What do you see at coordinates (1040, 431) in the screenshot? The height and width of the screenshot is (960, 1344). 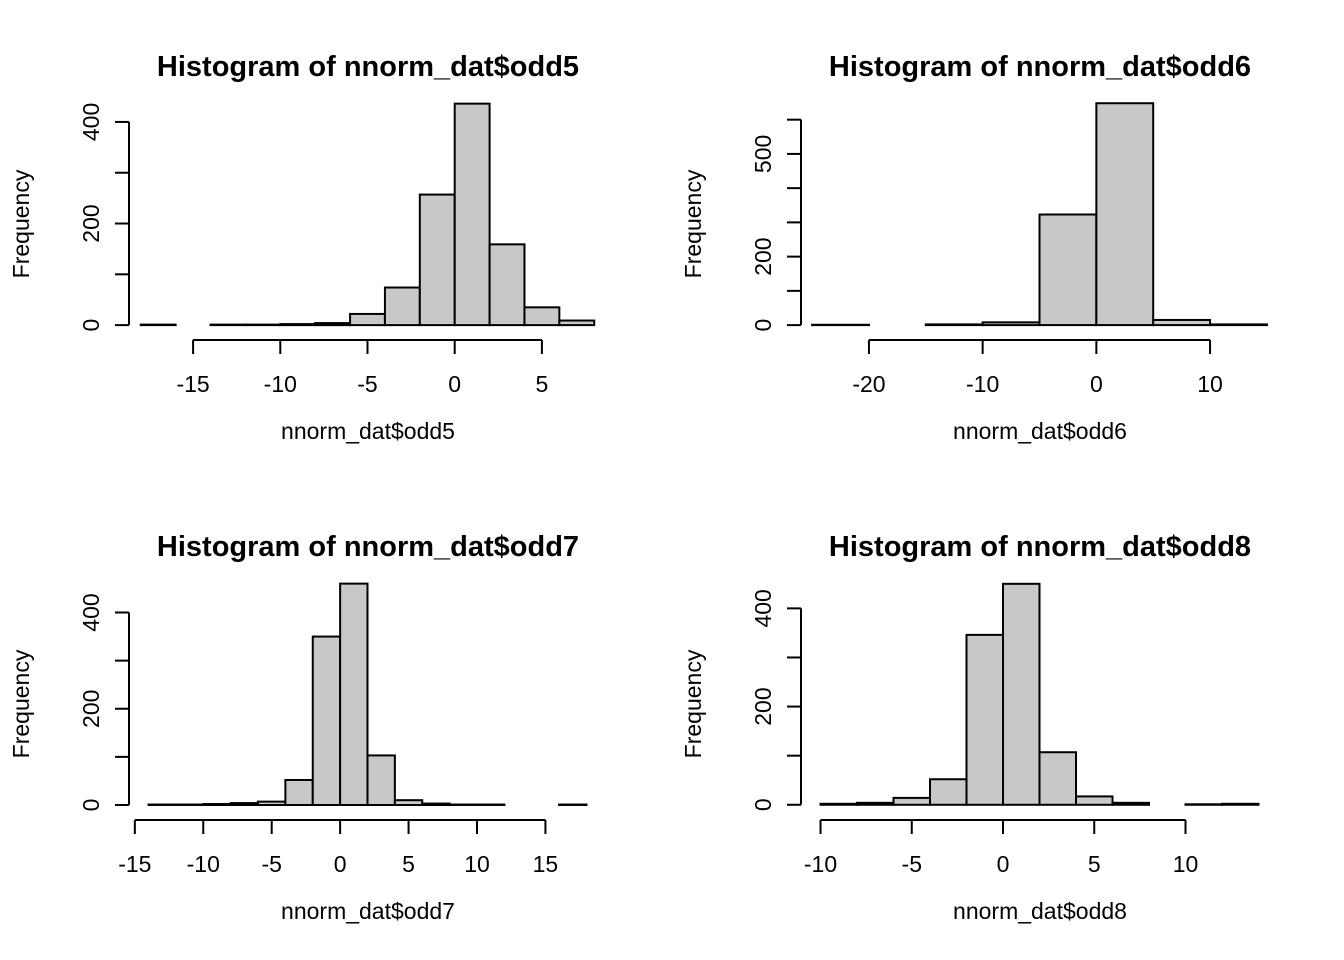 I see `x-axis-label: nnorm_dat$odd6` at bounding box center [1040, 431].